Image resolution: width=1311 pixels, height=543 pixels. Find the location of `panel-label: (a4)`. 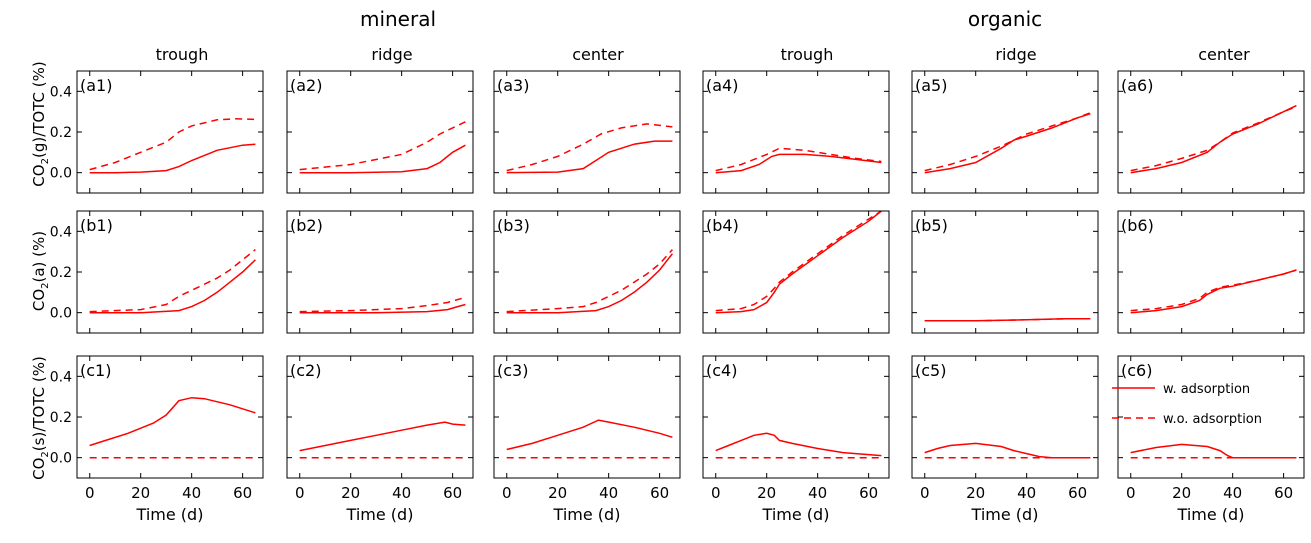

panel-label: (a4) is located at coordinates (722, 85).